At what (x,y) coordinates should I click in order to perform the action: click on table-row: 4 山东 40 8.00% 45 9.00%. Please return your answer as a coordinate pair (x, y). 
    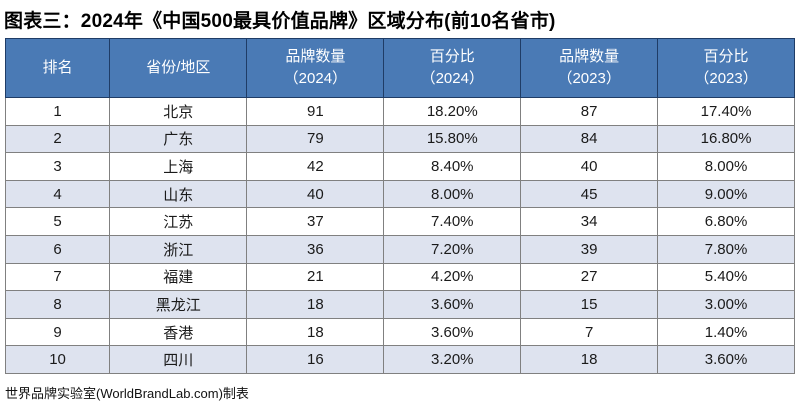
    Looking at the image, I should click on (399, 194).